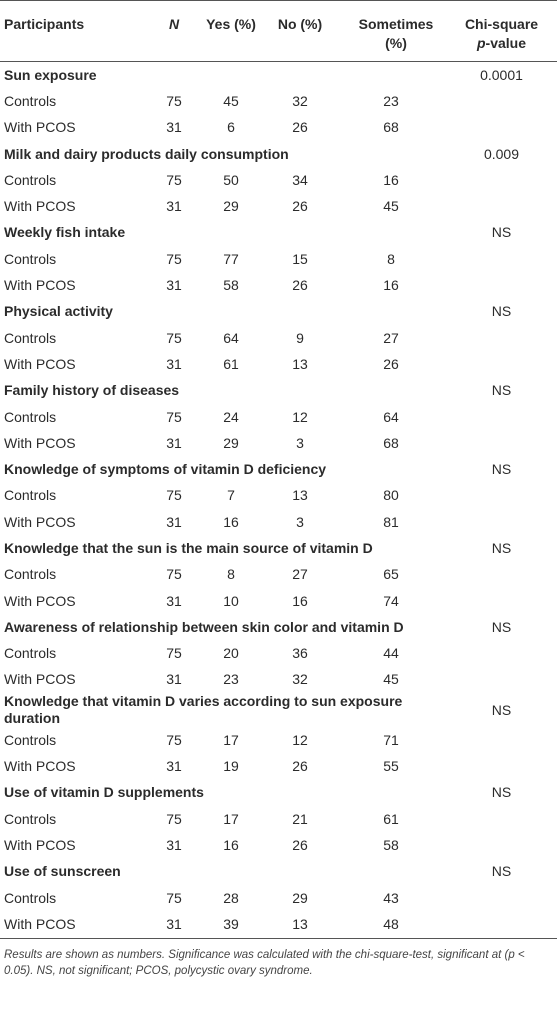 The height and width of the screenshot is (1028, 557). What do you see at coordinates (391, 923) in the screenshot?
I see `cell-value: 48` at bounding box center [391, 923].